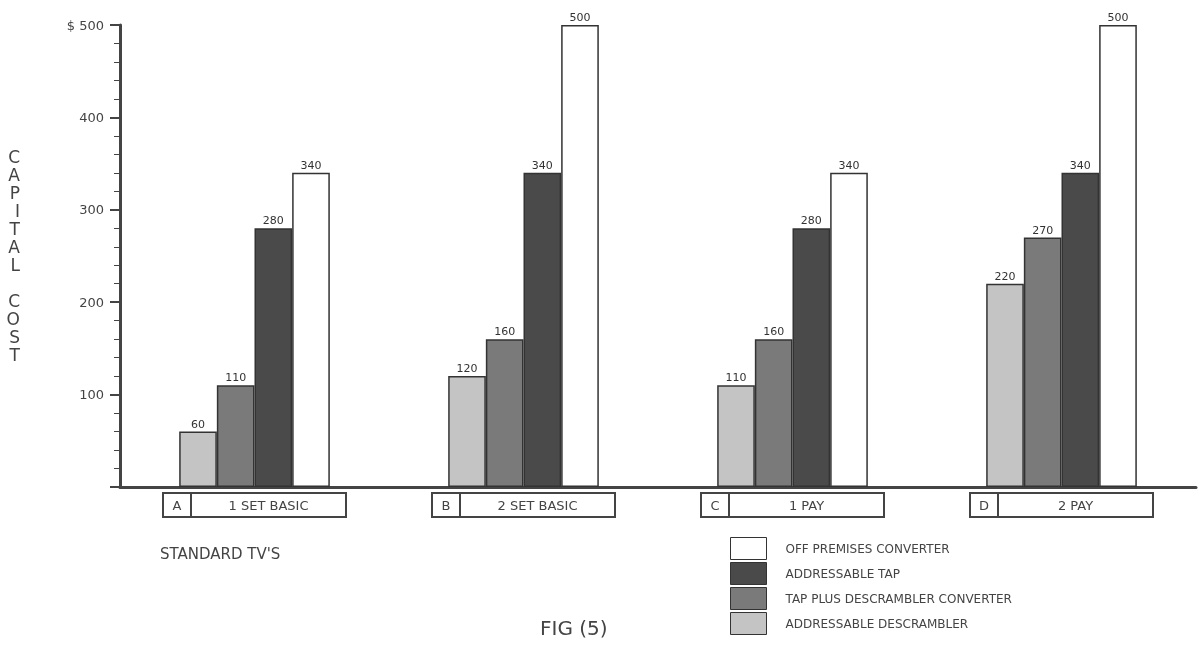  Describe the element at coordinates (877, 623) in the screenshot. I see `legend-label: ADDRESSABLE DESCRAMBLER` at that location.